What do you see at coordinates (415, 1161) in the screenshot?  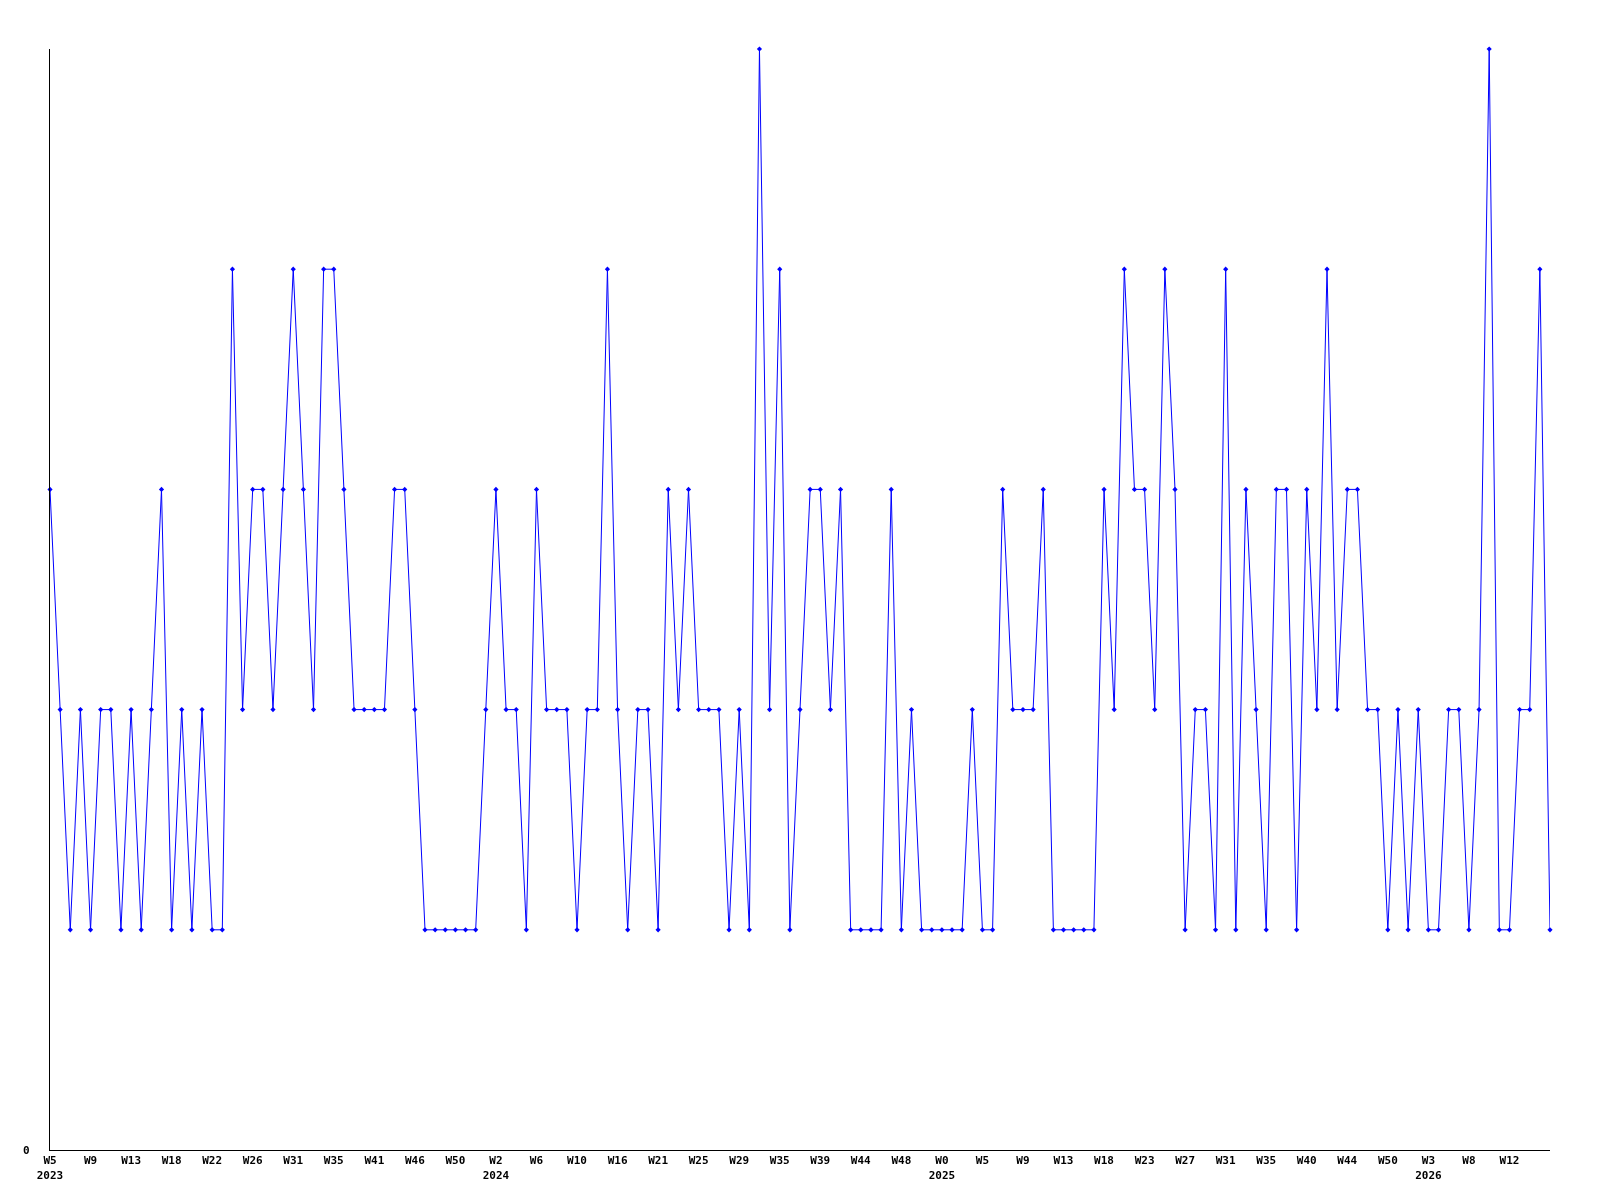 I see `x-tick-label: W46` at bounding box center [415, 1161].